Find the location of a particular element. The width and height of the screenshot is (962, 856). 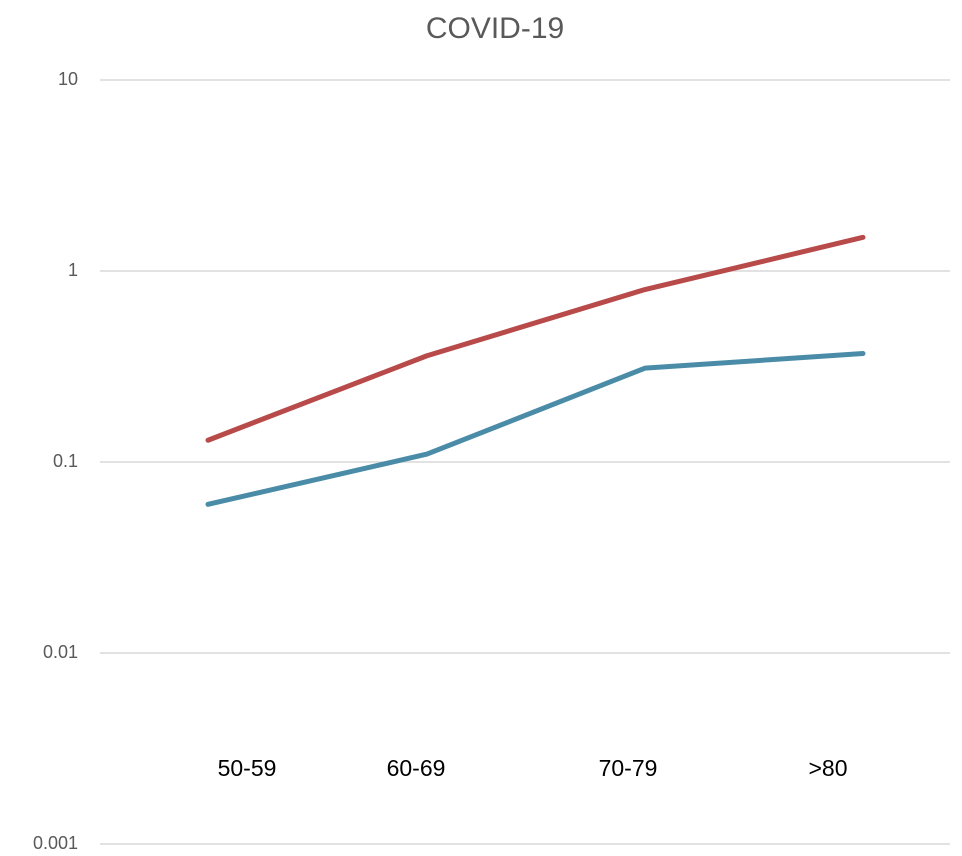

y-tick-label: 0.01 is located at coordinates (60, 652).